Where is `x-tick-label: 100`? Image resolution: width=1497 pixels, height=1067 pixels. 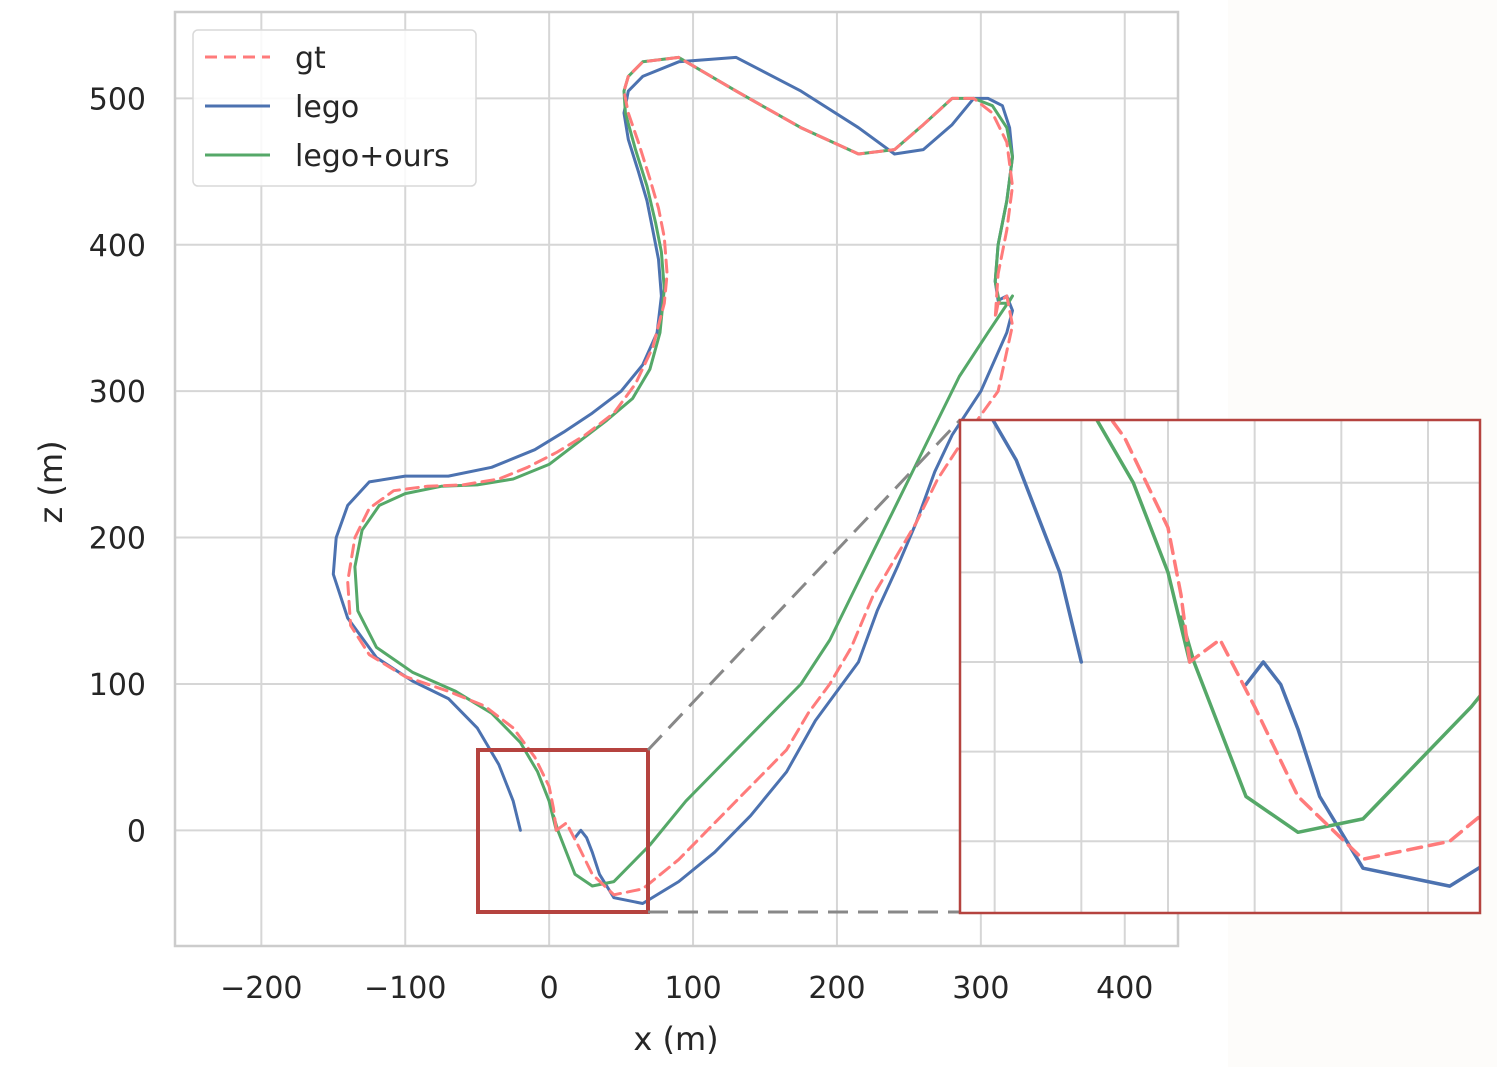
x-tick-label: 100 is located at coordinates (692, 988).